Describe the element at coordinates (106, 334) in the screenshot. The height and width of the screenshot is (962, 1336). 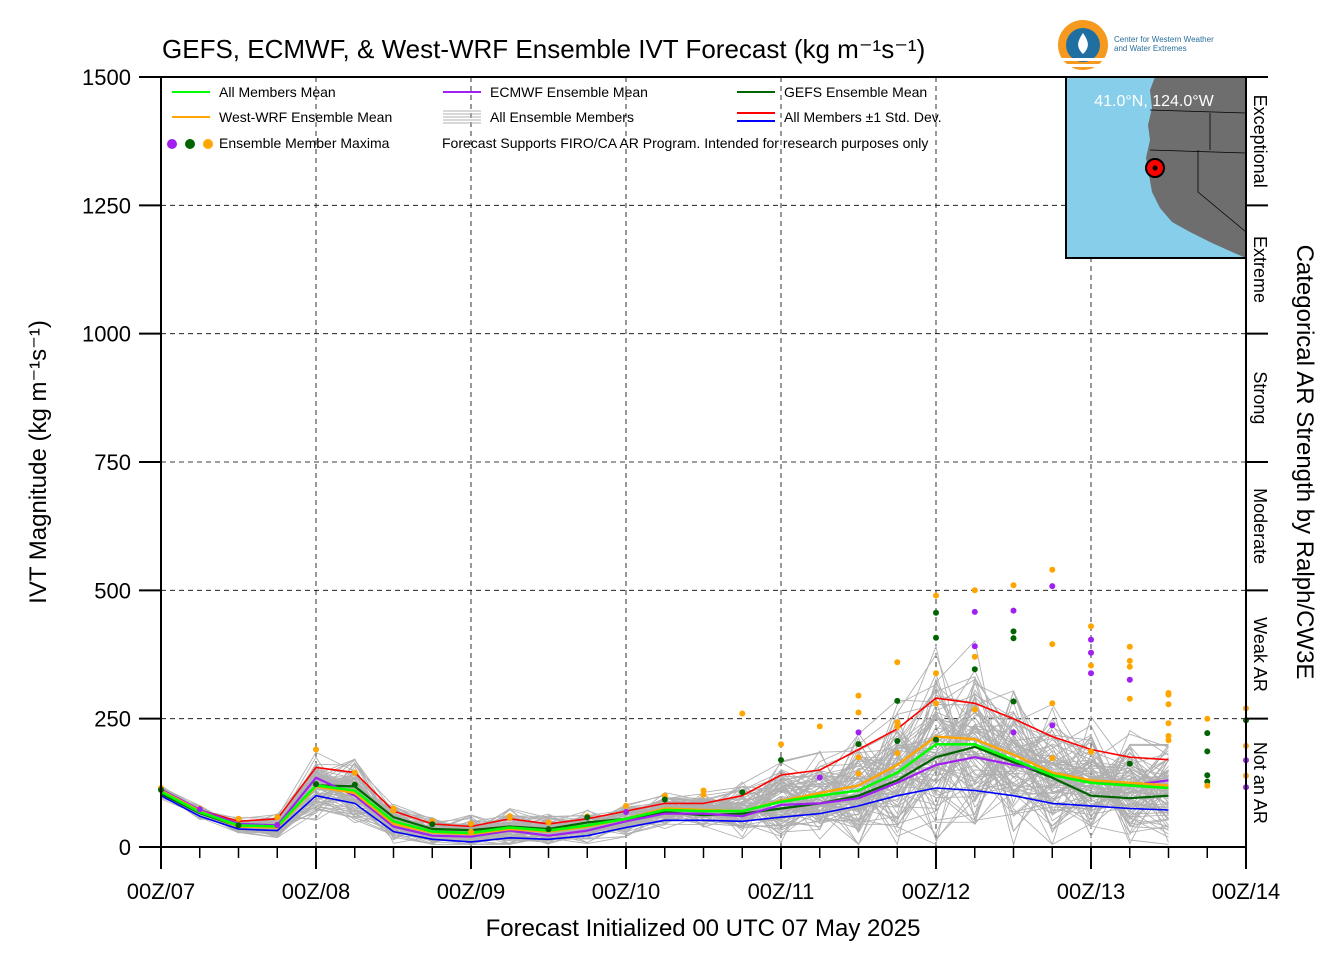
I see `y-tick-label: 1000` at that location.